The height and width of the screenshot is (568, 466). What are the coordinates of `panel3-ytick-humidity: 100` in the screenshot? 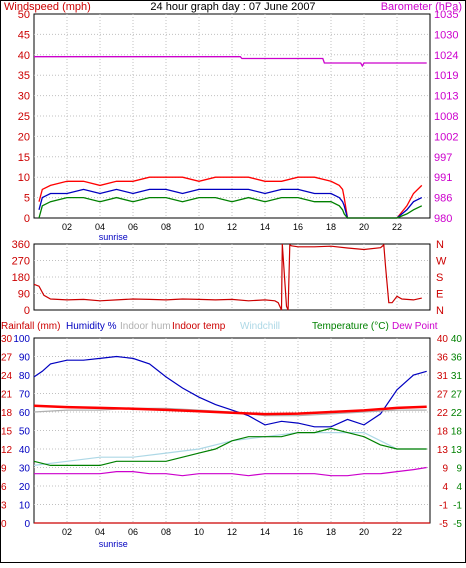 It's located at (21, 339).